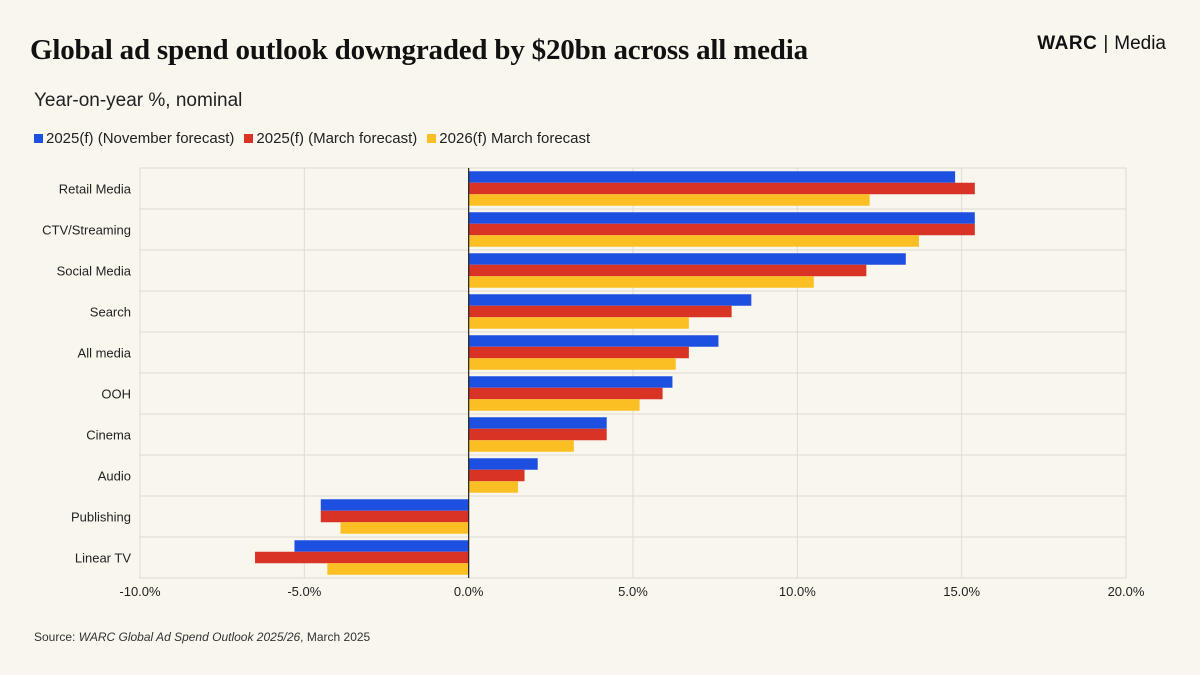 The width and height of the screenshot is (1200, 675). What do you see at coordinates (961, 591) in the screenshot?
I see `x-tick-label: 15.0%` at bounding box center [961, 591].